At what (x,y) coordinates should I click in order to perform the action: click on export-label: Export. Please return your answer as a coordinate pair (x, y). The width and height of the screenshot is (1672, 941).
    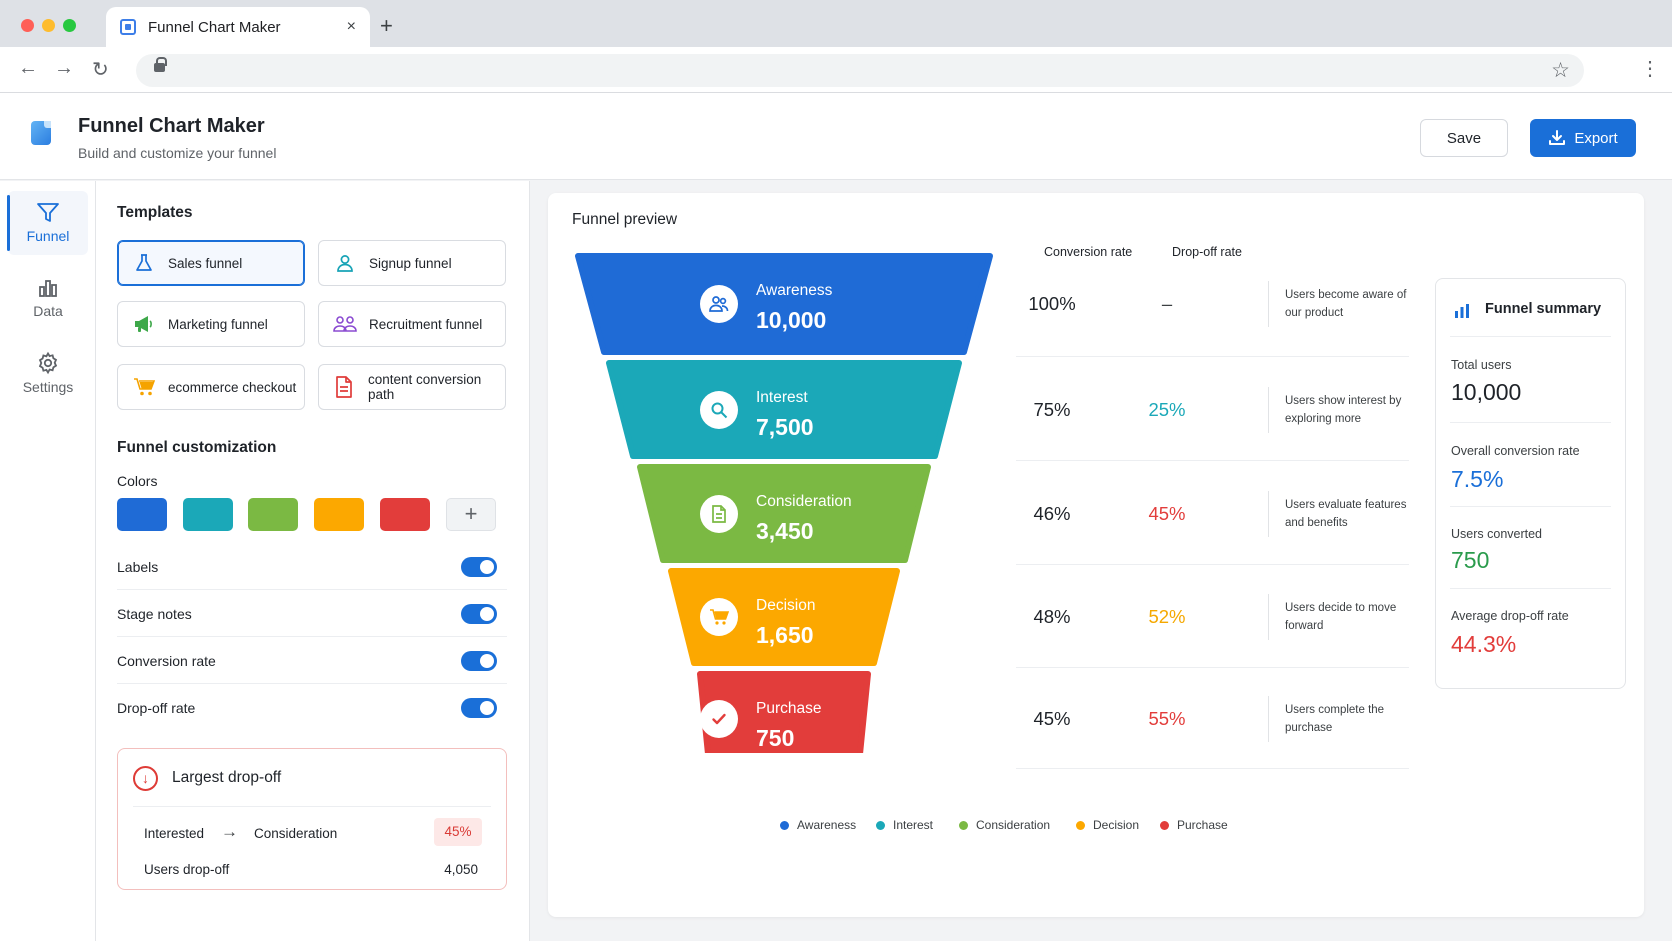
    Looking at the image, I should click on (1596, 138).